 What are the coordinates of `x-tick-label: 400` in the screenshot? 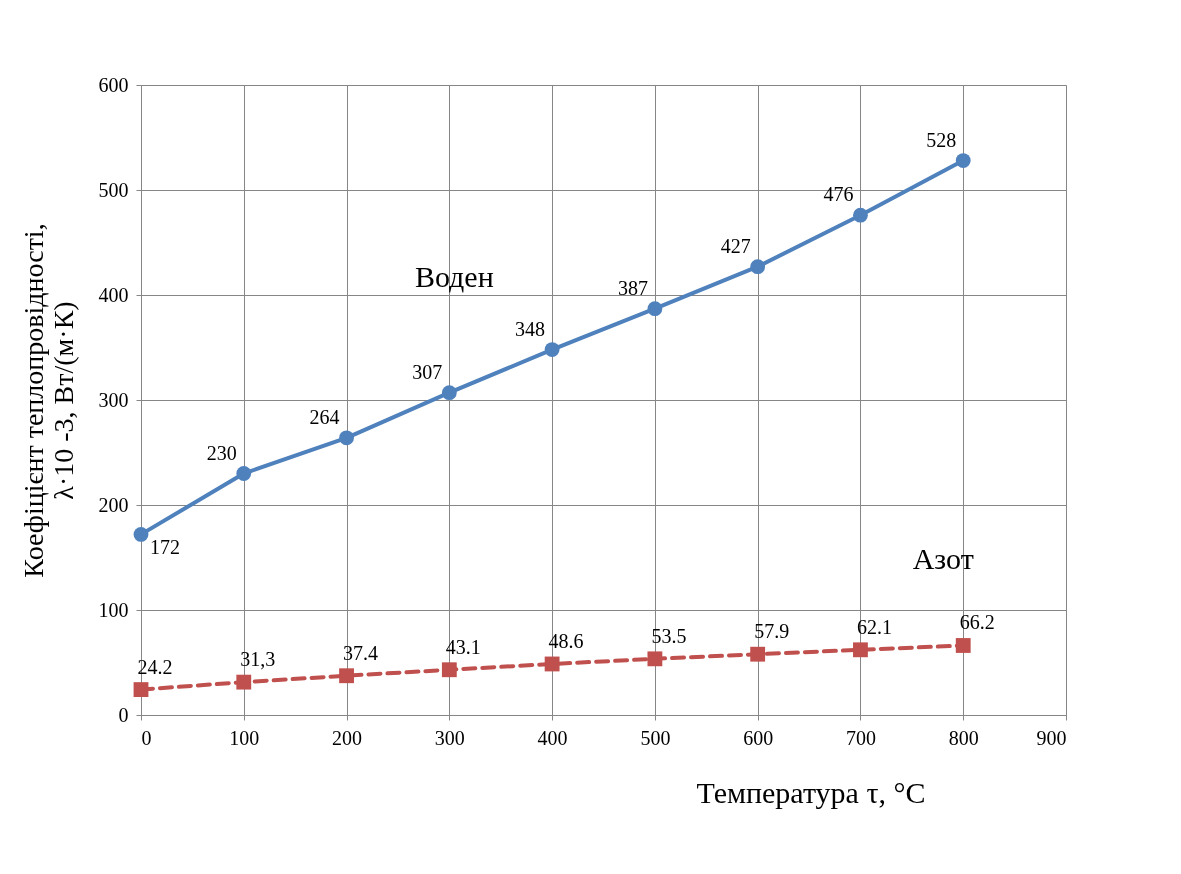 It's located at (552, 737).